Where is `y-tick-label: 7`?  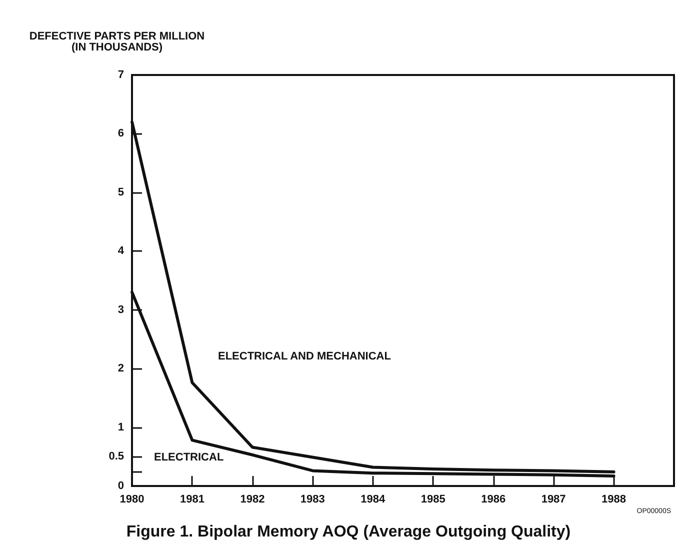 y-tick-label: 7 is located at coordinates (121, 75).